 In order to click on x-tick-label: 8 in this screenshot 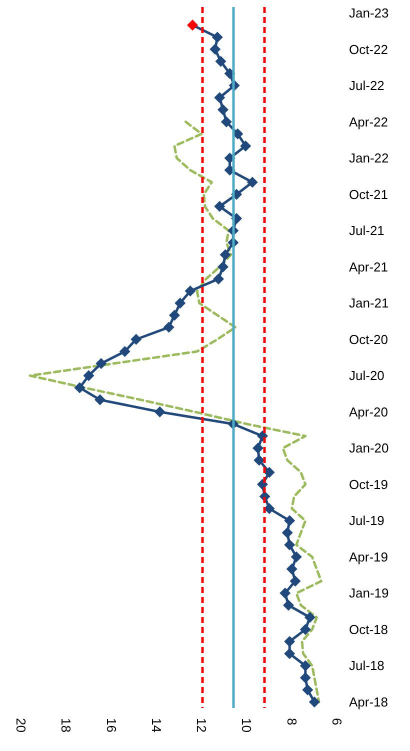, I will do `click(292, 722)`.